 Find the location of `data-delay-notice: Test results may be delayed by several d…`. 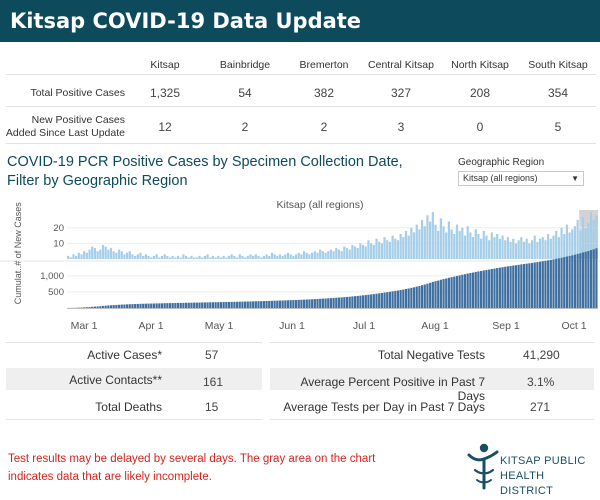

data-delay-notice: Test results may be delayed by several d… is located at coordinates (213, 468).